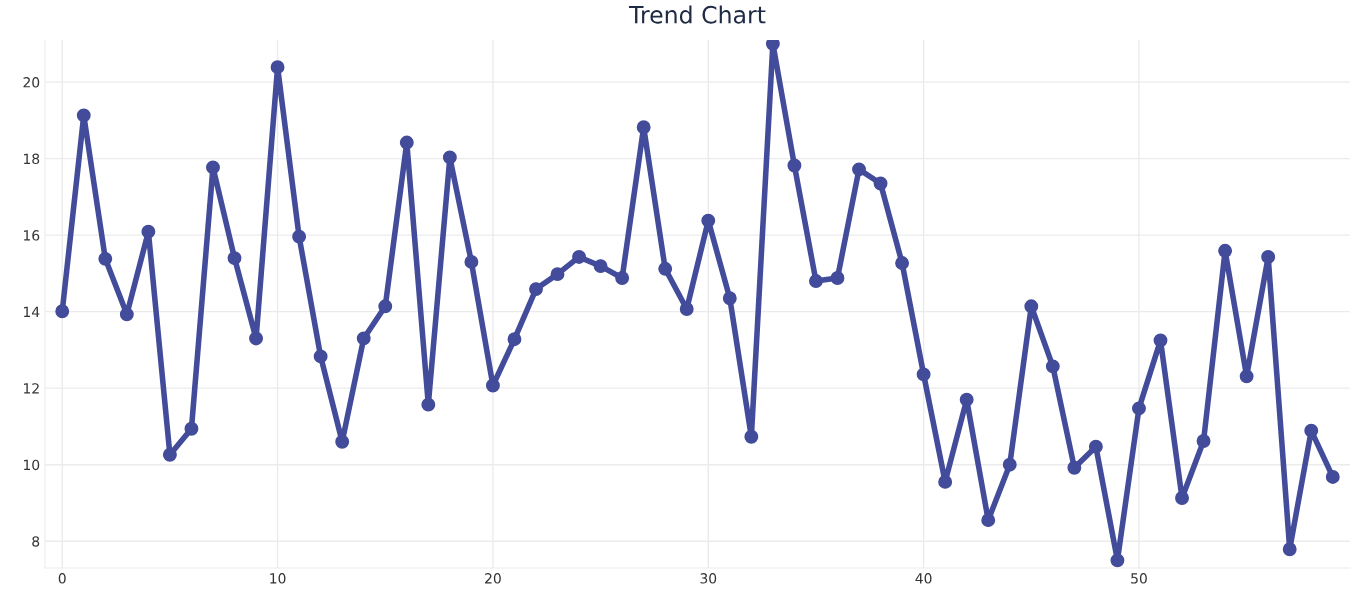 The image size is (1372, 616). Describe the element at coordinates (62, 578) in the screenshot. I see `x-tick-label: 0` at that location.